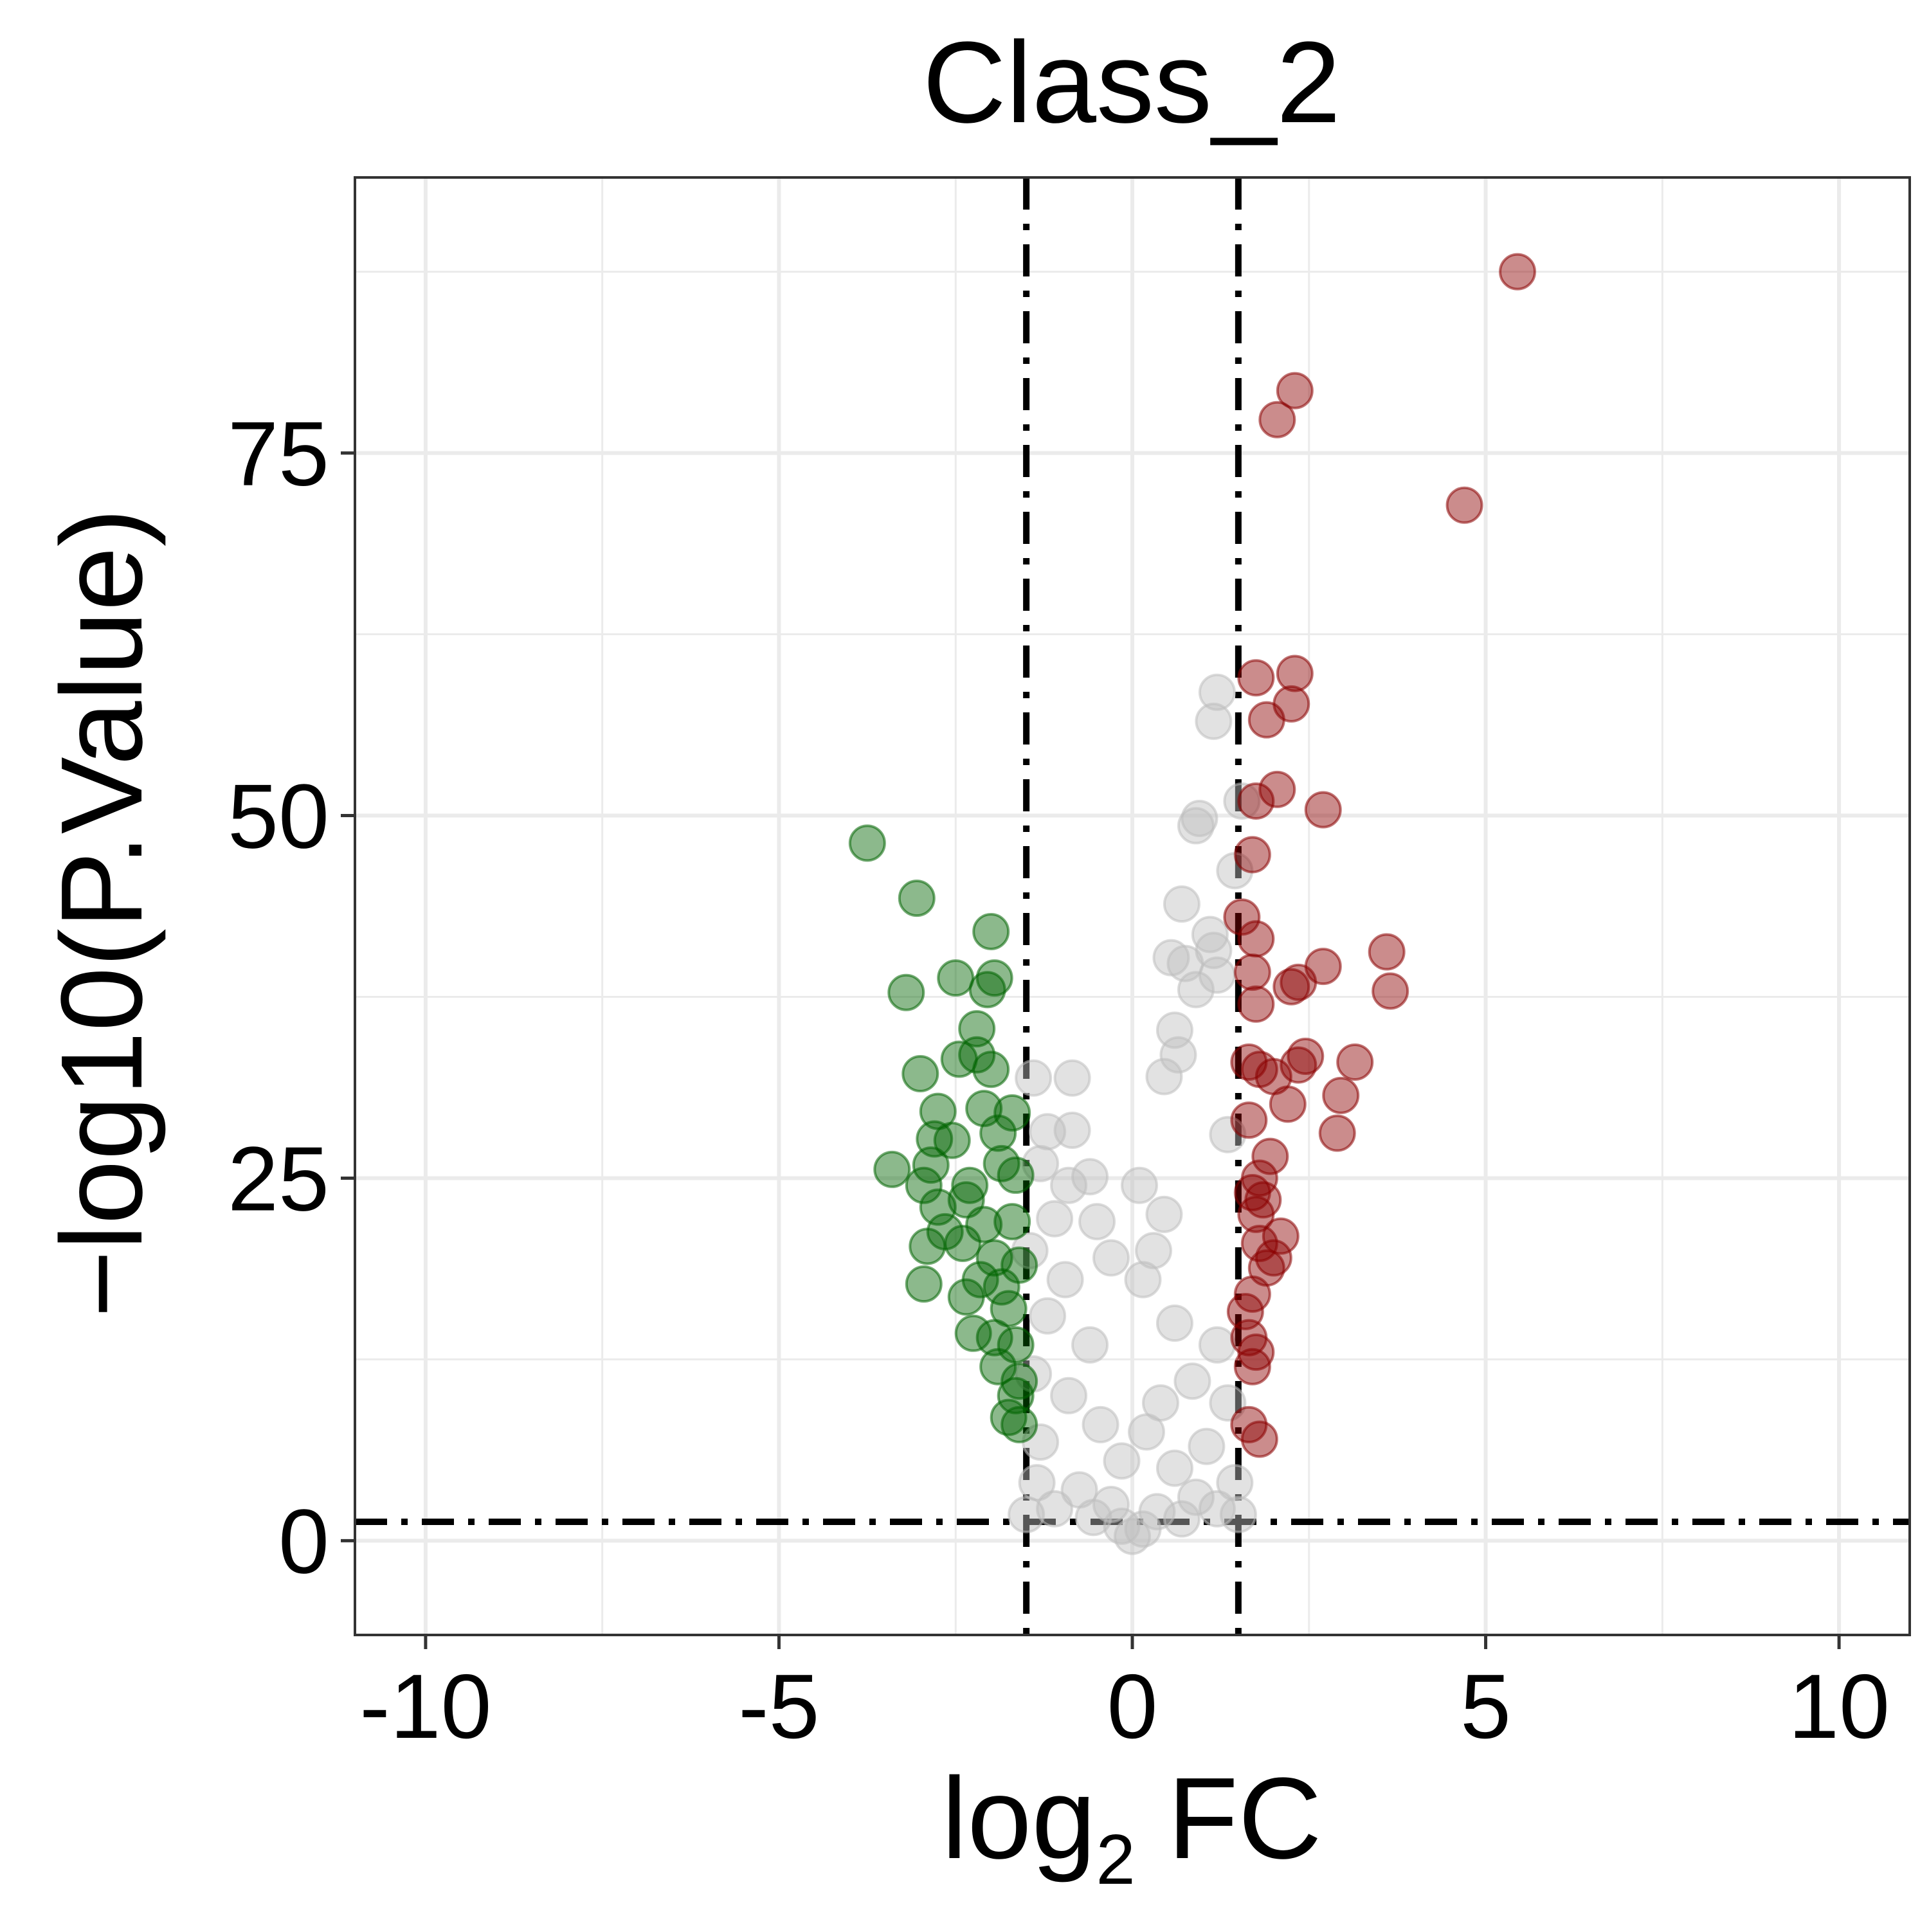 This screenshot has width=1929, height=1932. Describe the element at coordinates (278, 454) in the screenshot. I see `y-tick-label: 75` at that location.